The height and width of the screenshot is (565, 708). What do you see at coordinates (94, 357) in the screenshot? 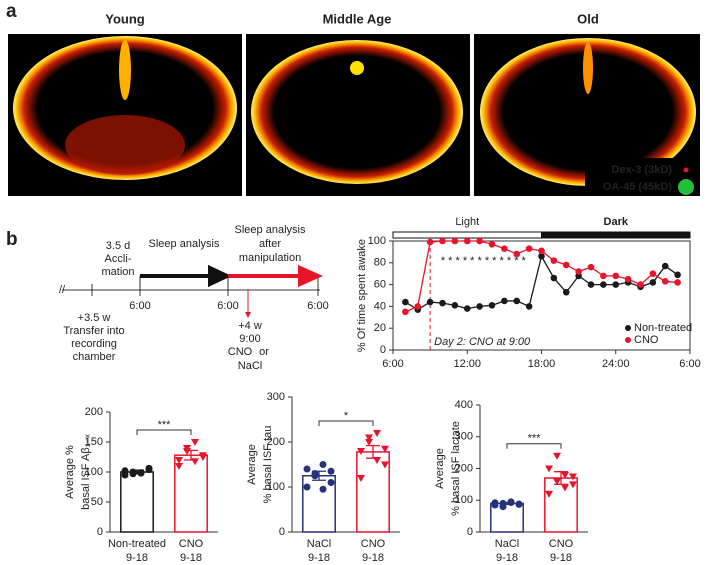
I see `timeline-label: chamber` at bounding box center [94, 357].